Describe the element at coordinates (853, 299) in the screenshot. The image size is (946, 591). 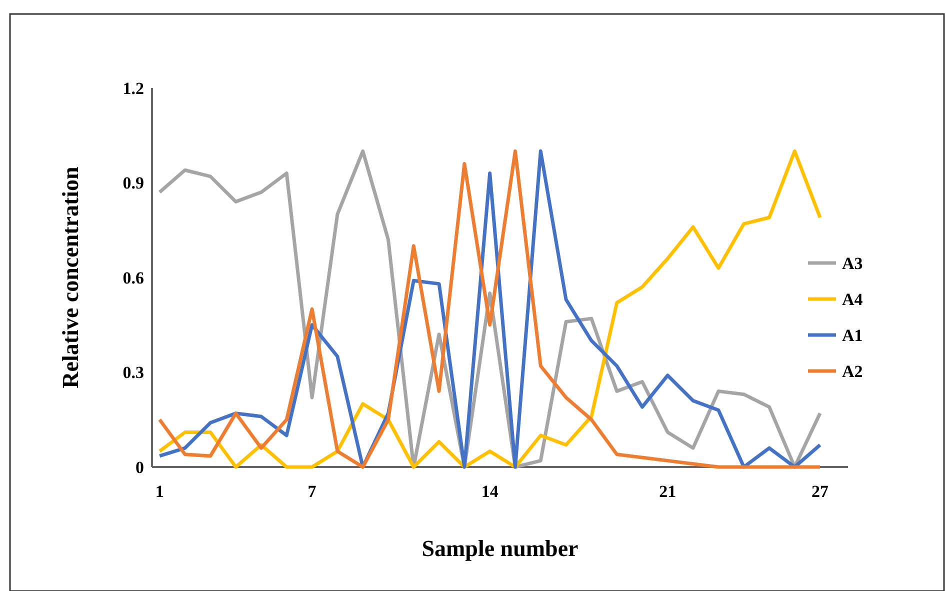
I see `legend-label: A4` at that location.